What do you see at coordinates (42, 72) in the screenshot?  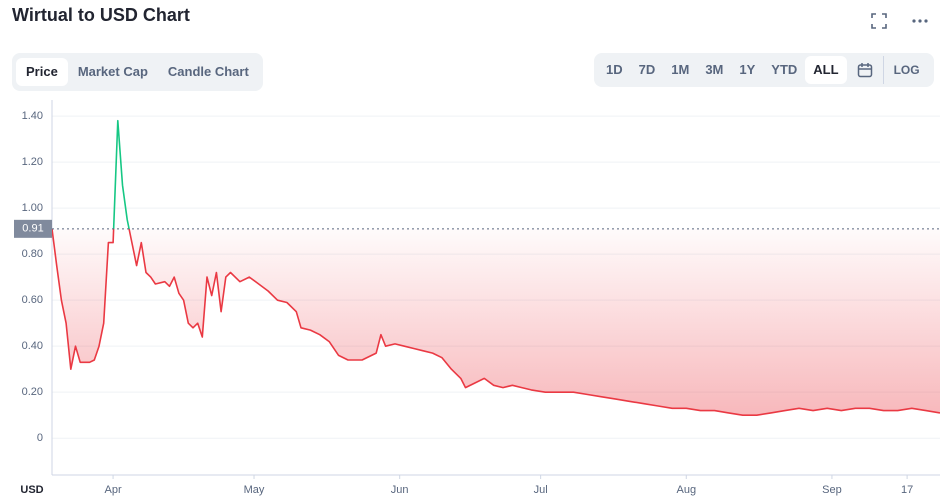 I see `tab: Price` at bounding box center [42, 72].